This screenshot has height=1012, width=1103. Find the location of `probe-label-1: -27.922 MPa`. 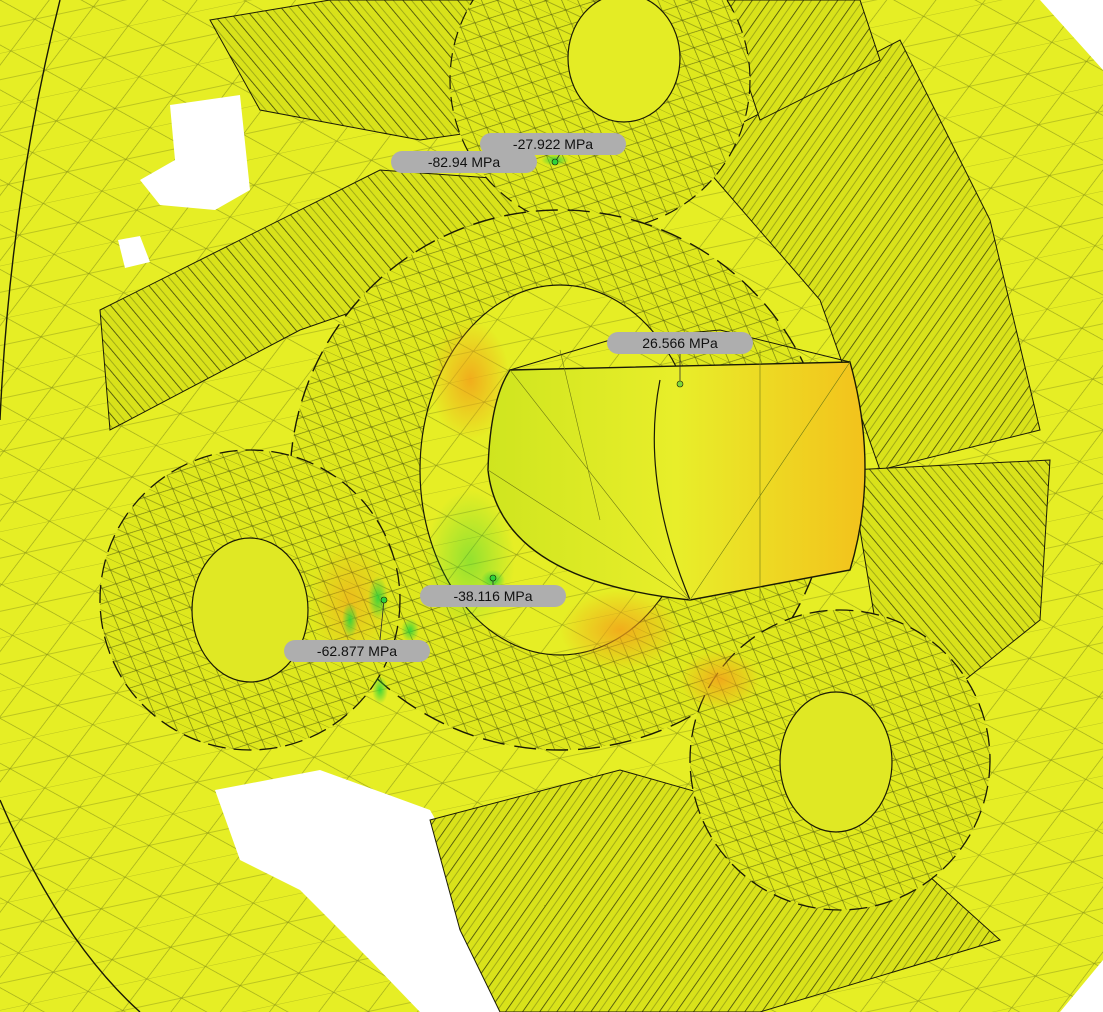

probe-label-1: -27.922 MPa is located at coordinates (553, 144).